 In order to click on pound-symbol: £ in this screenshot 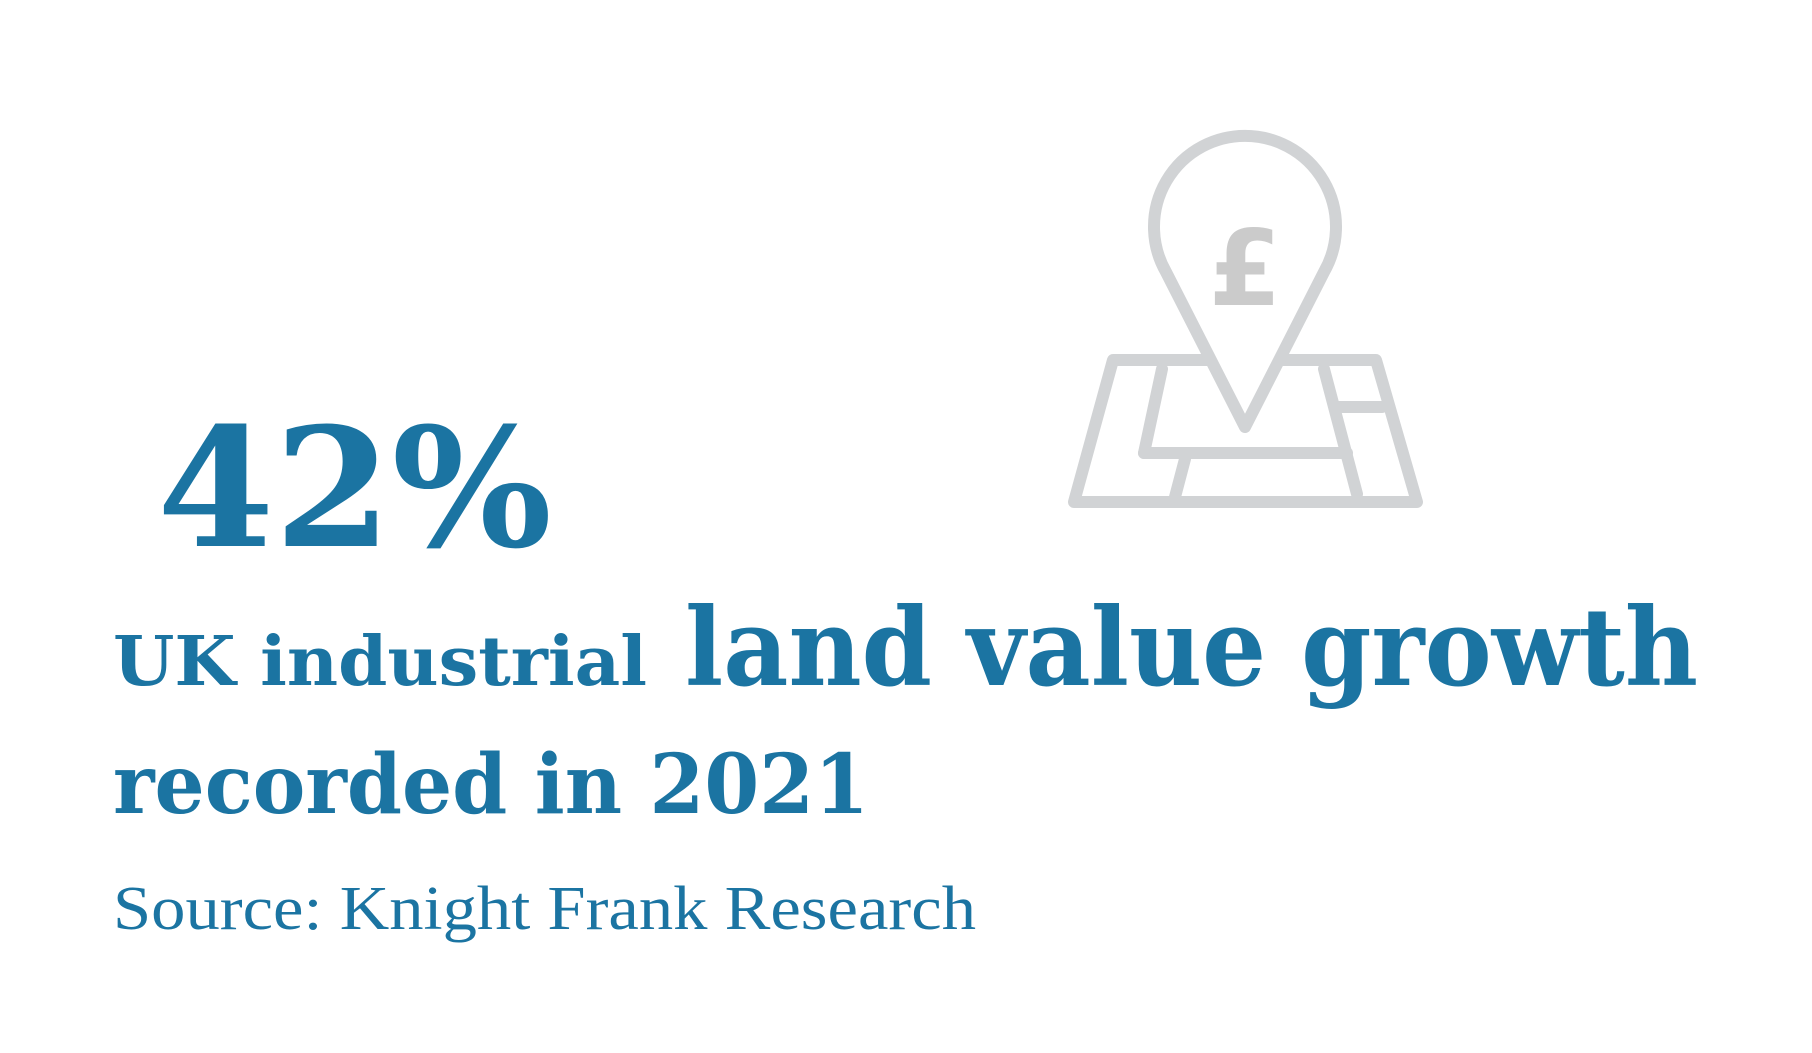, I will do `click(1244, 269)`.